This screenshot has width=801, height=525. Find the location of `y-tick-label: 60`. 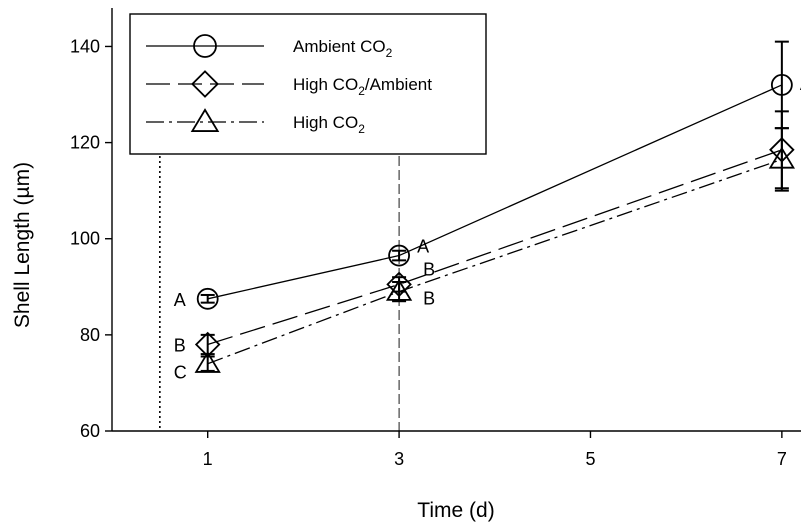

y-tick-label: 60 is located at coordinates (90, 431).